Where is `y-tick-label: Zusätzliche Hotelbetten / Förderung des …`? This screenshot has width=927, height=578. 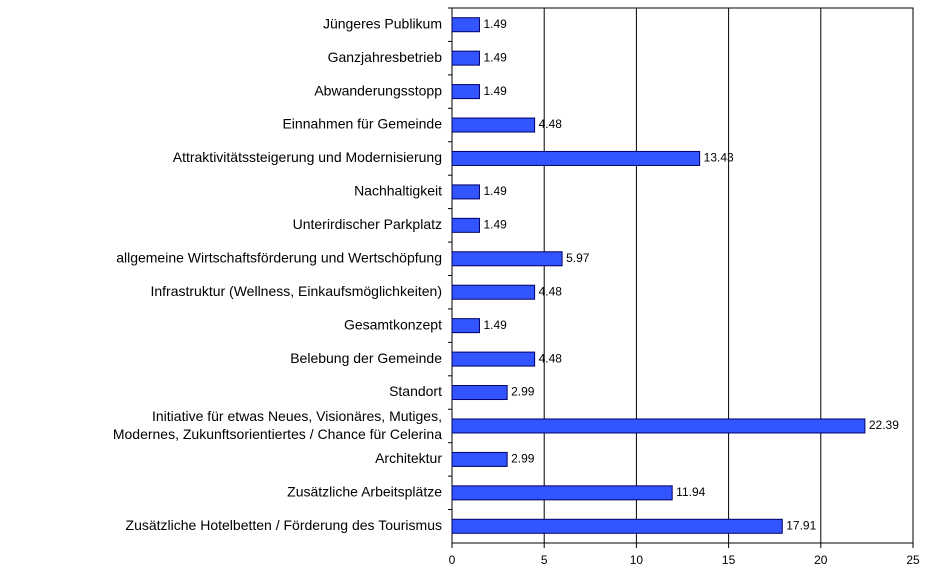 y-tick-label: Zusätzliche Hotelbetten / Förderung des … is located at coordinates (284, 525).